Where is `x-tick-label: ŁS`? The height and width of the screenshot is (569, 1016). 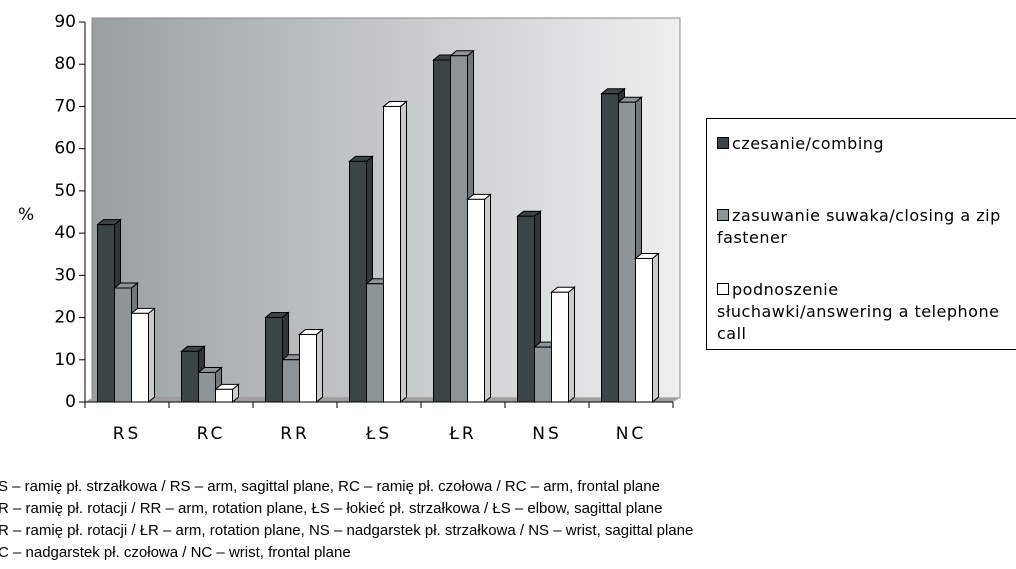
x-tick-label: ŁS is located at coordinates (378, 434).